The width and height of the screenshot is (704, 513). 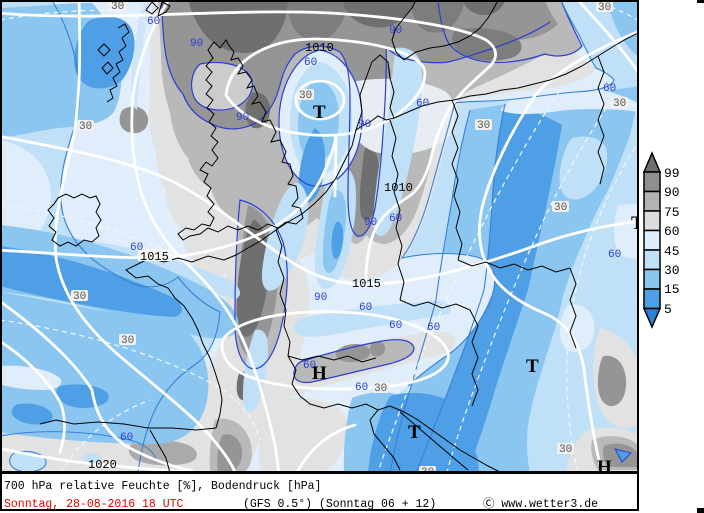 What do you see at coordinates (540, 504) in the screenshot?
I see `svg-text: Ⓒ www.wetter3.de` at bounding box center [540, 504].